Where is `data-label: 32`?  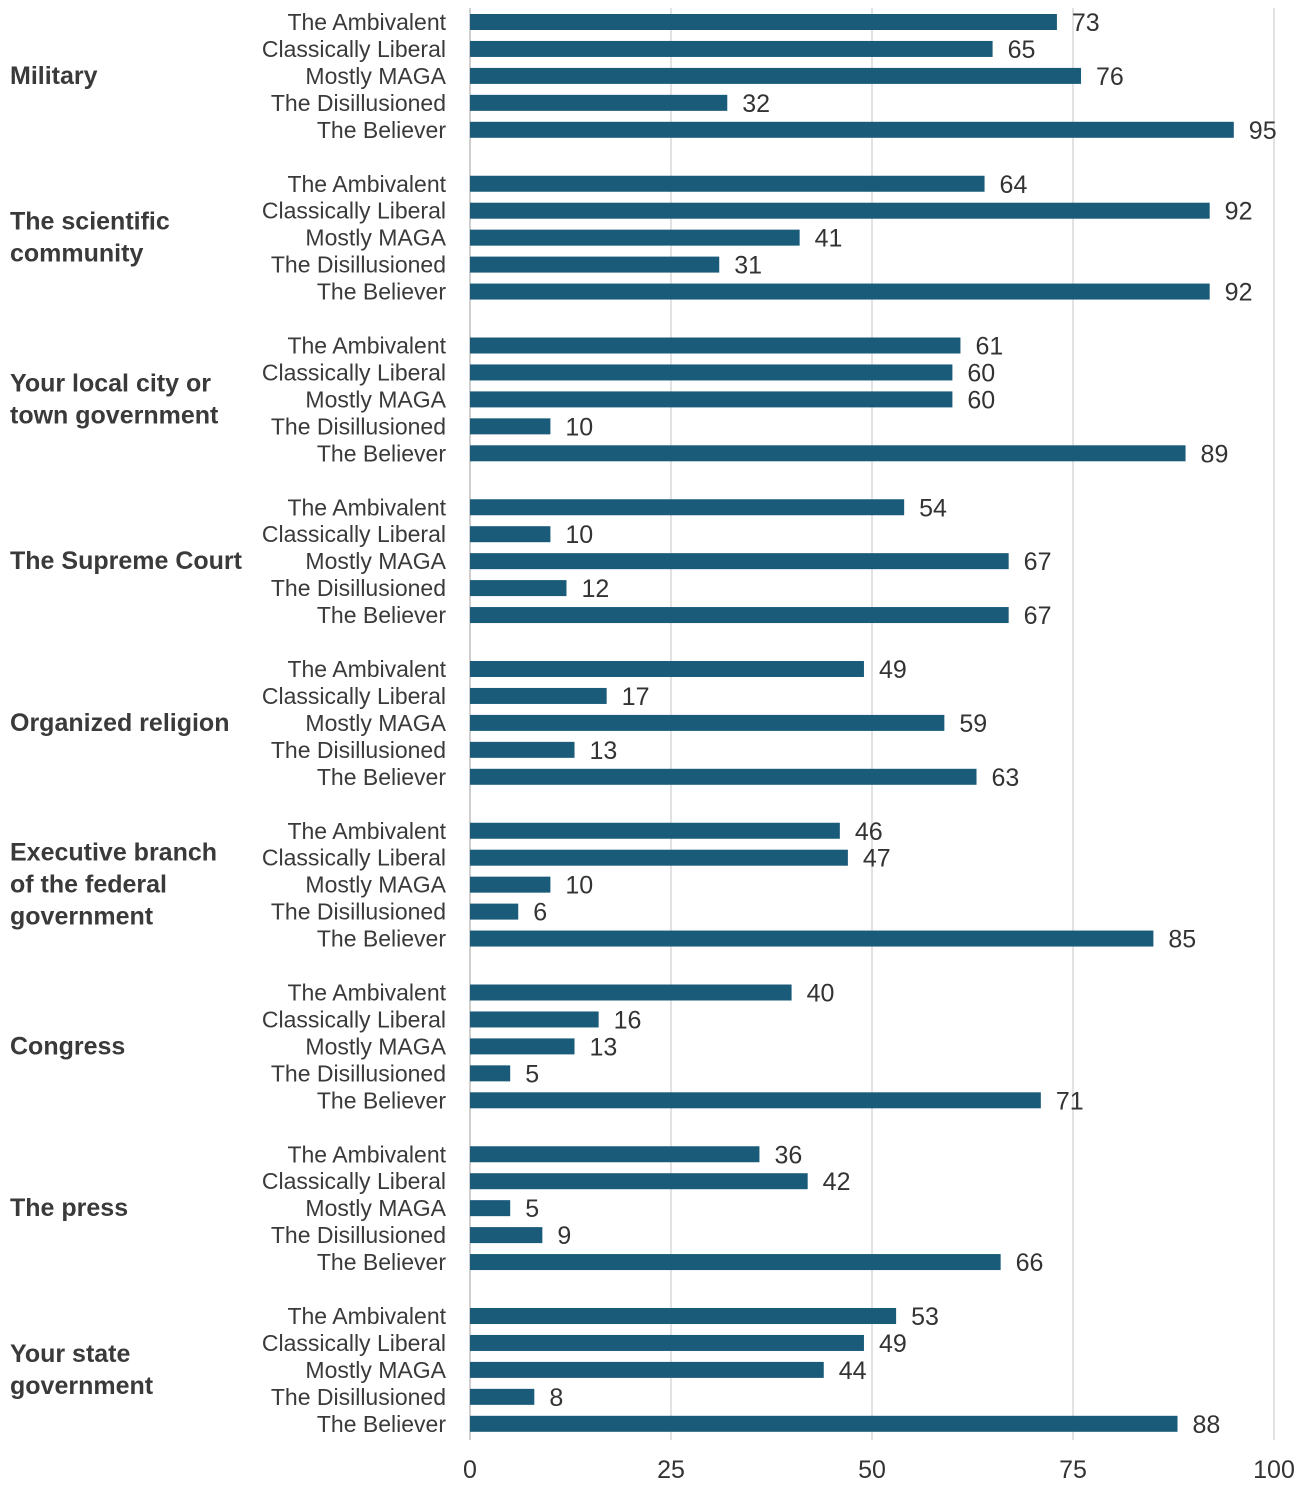
data-label: 32 is located at coordinates (756, 104).